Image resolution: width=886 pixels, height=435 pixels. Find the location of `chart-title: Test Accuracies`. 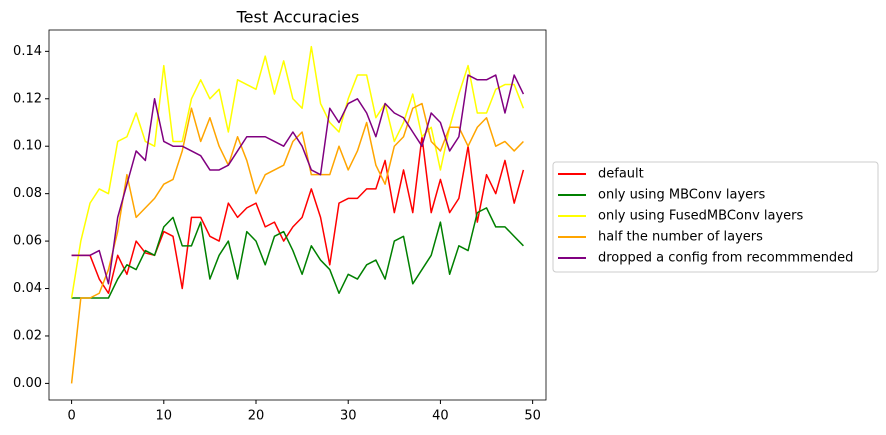

chart-title: Test Accuracies is located at coordinates (298, 17).